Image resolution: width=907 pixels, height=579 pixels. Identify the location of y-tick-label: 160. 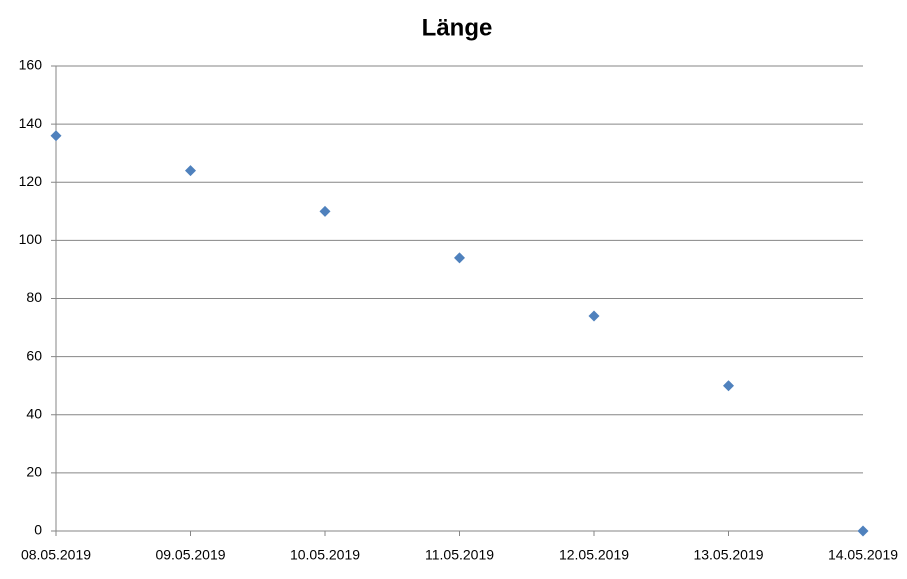
(31, 65).